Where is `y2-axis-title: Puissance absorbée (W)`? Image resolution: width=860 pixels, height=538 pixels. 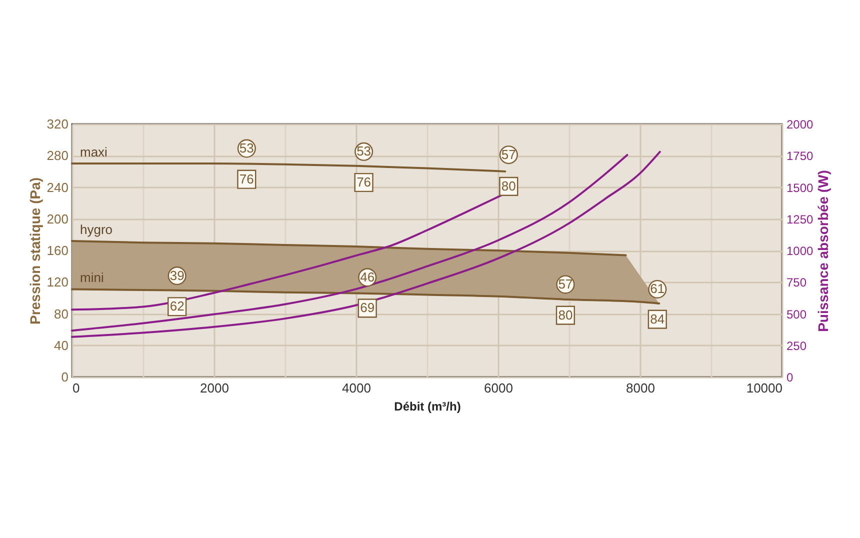
y2-axis-title: Puissance absorbée (W) is located at coordinates (823, 251).